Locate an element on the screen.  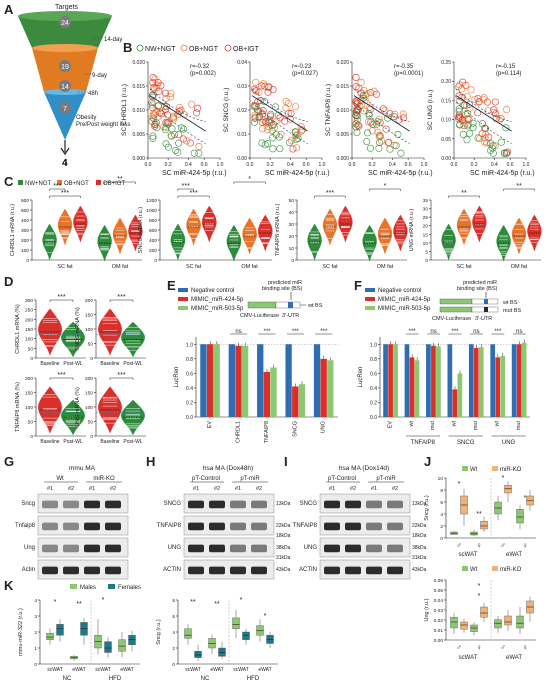
y-tick-label: 200 is located at coordinates (29, 379).